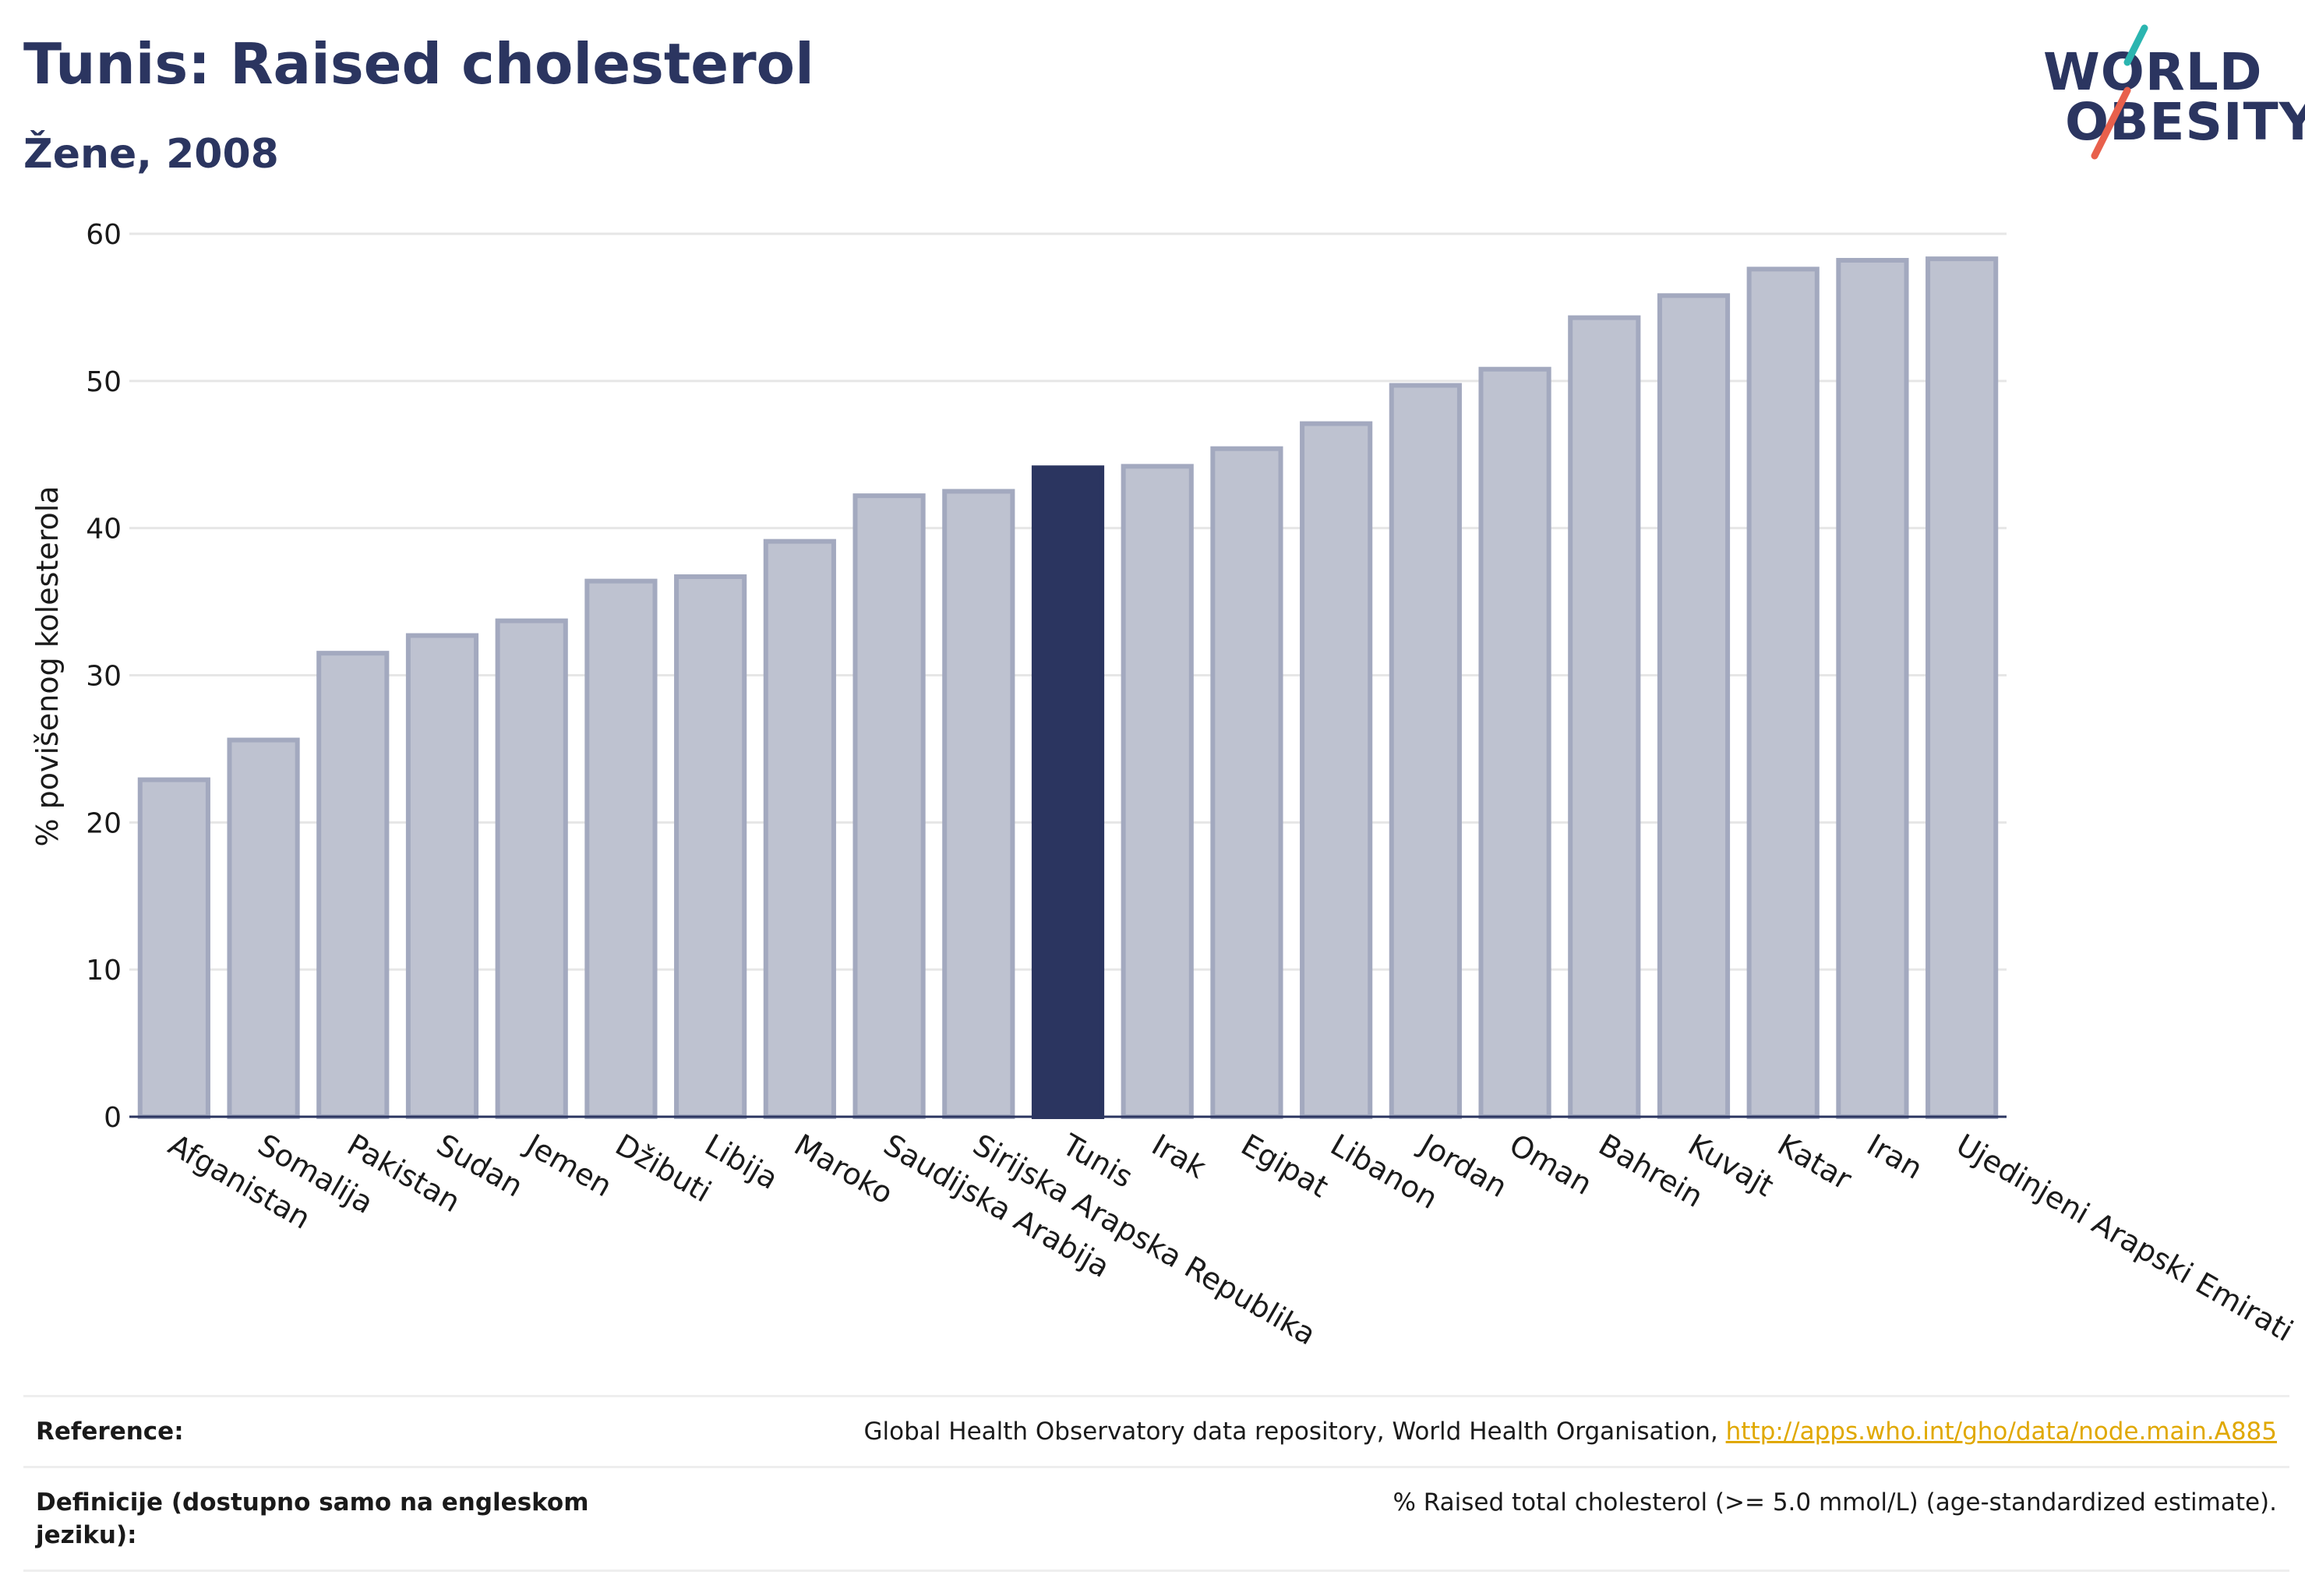 The image size is (2305, 1596). Describe the element at coordinates (104, 530) in the screenshot. I see `y-tick-label: 40` at that location.